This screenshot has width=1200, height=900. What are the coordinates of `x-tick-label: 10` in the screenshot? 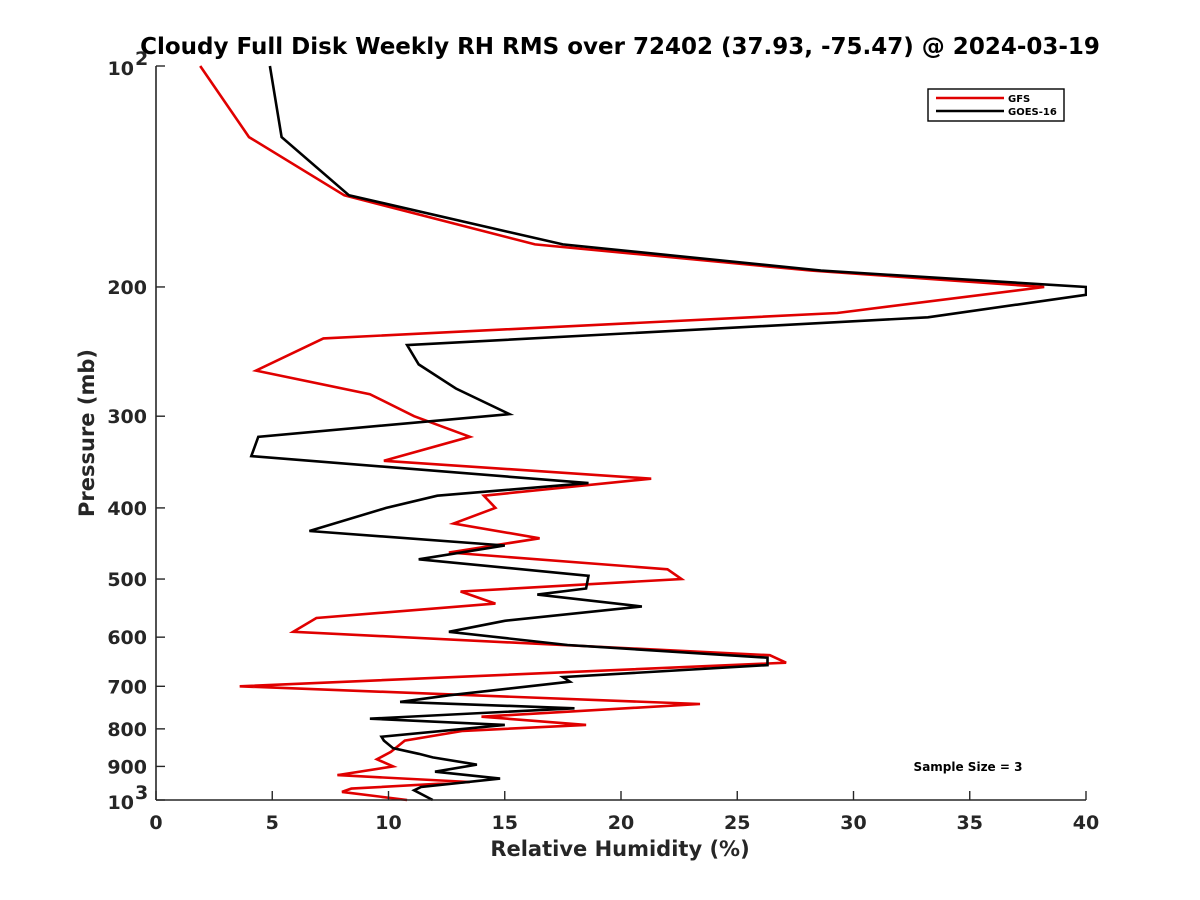 It's located at (388, 823).